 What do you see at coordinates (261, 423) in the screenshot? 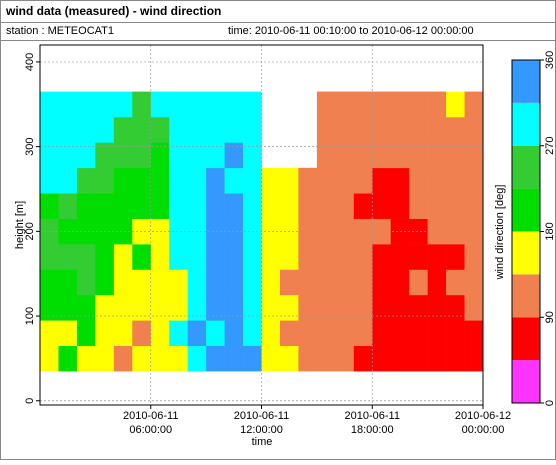
I see `x-tick-label: 2010-06-11 12:00:00` at bounding box center [261, 423].